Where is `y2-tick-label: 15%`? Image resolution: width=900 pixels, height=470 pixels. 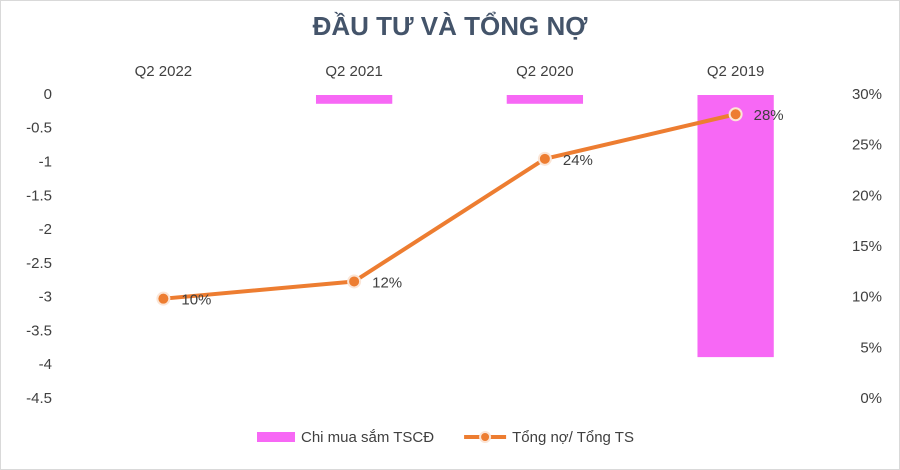 y2-tick-label: 15% is located at coordinates (867, 246).